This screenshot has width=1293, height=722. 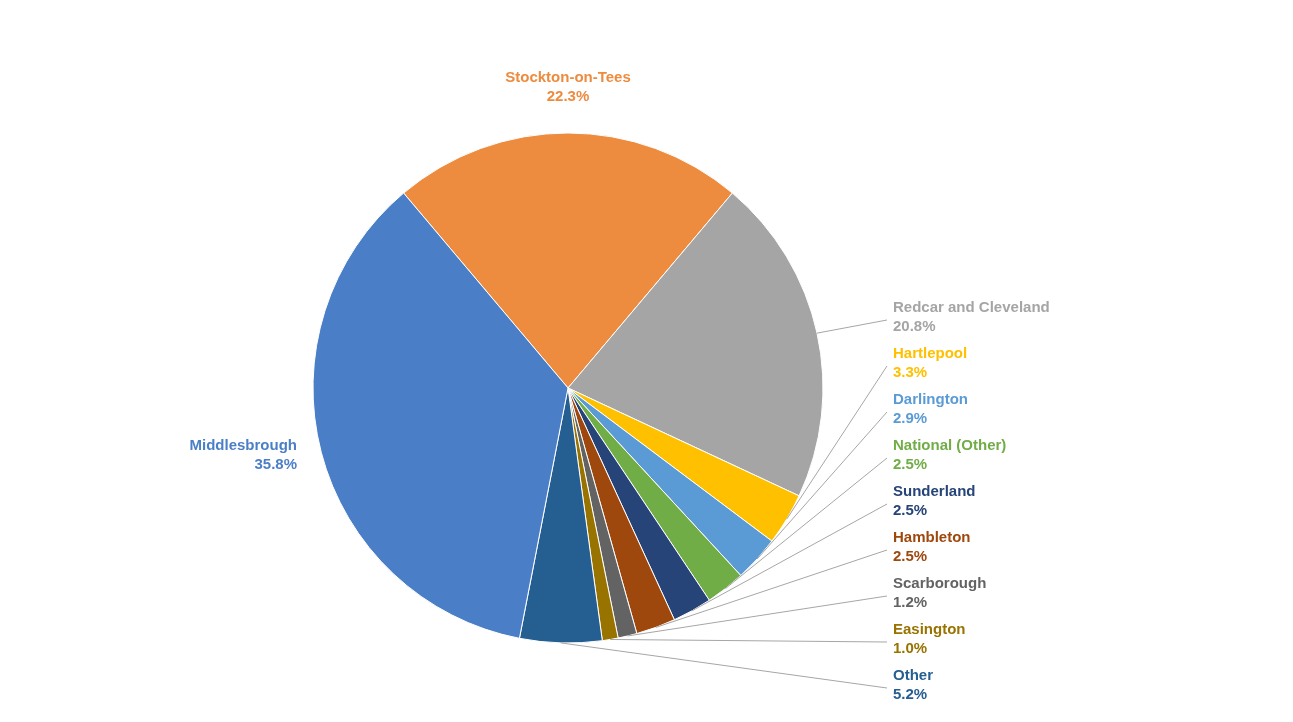 I want to click on data-label: 5.2%, so click(x=910, y=693).